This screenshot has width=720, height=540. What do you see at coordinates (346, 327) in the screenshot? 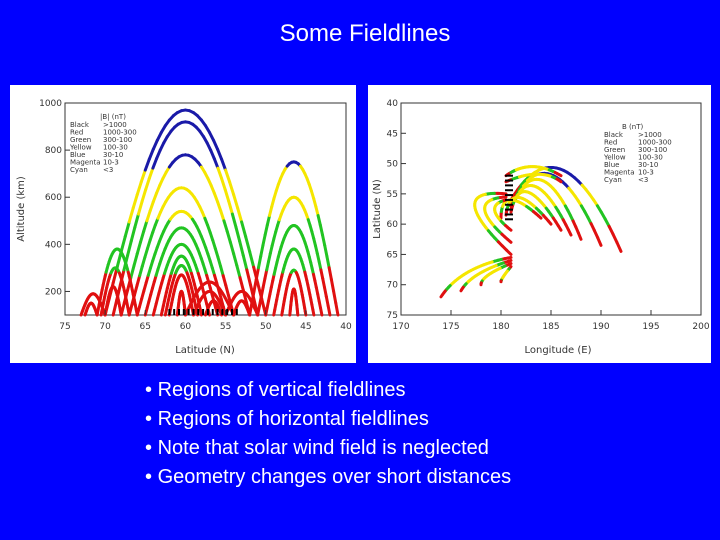
I see `x-tick-label: 40` at bounding box center [346, 327].